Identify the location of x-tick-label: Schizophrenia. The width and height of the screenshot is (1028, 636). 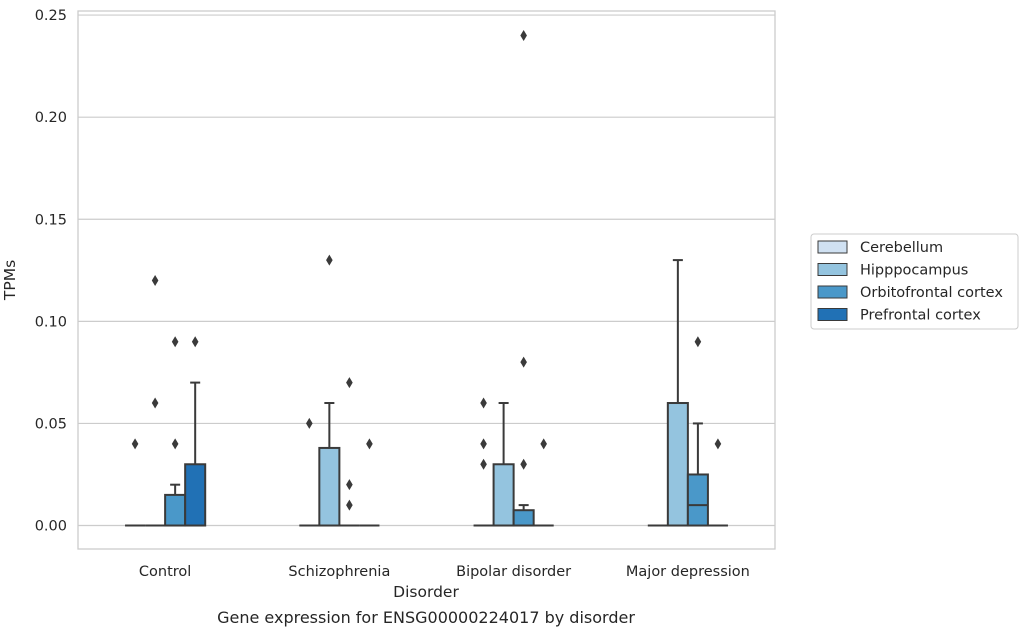
(339, 572).